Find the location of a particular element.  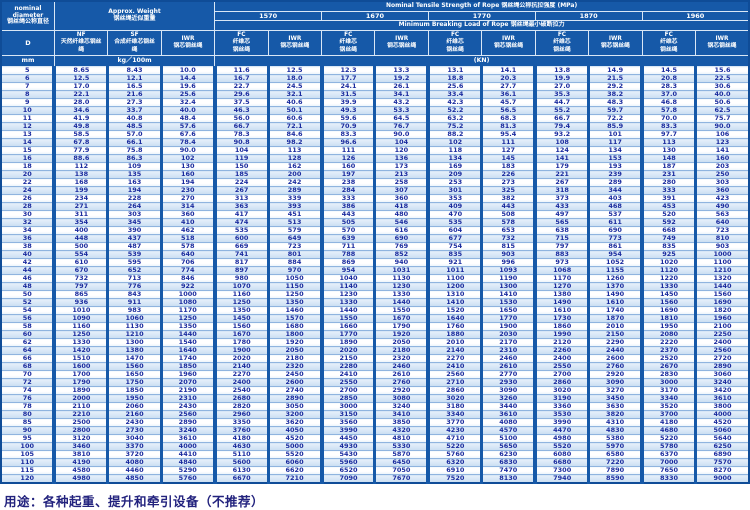

diameter-cell: 34 is located at coordinates (28, 230).